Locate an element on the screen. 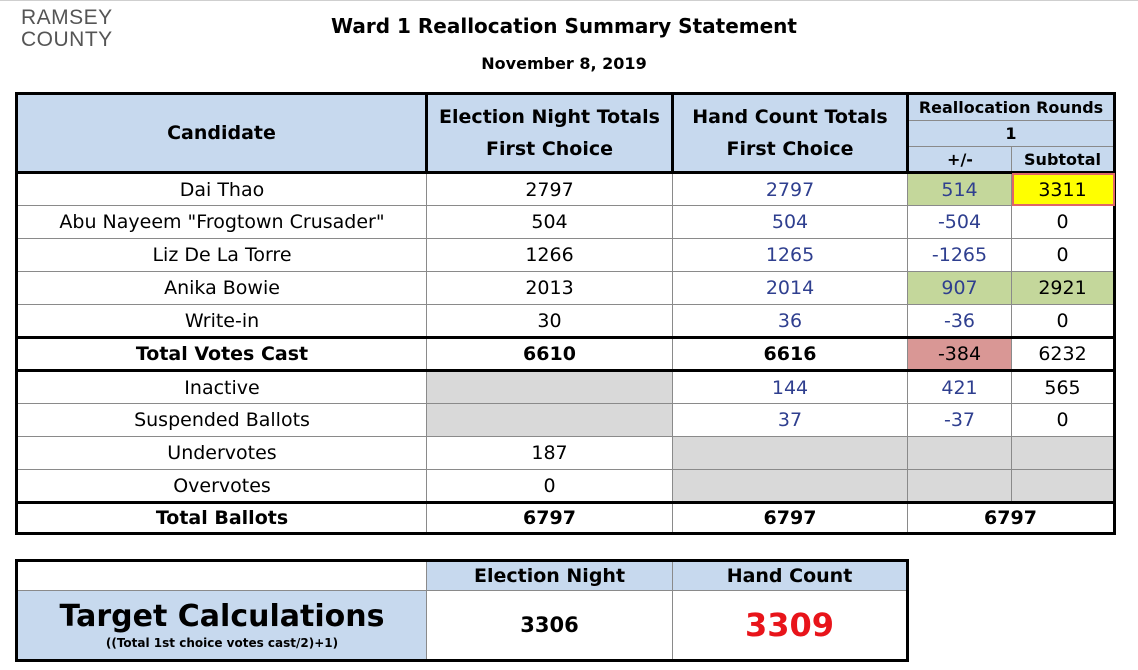 The height and width of the screenshot is (670, 1138). top-rule is located at coordinates (569, 0).